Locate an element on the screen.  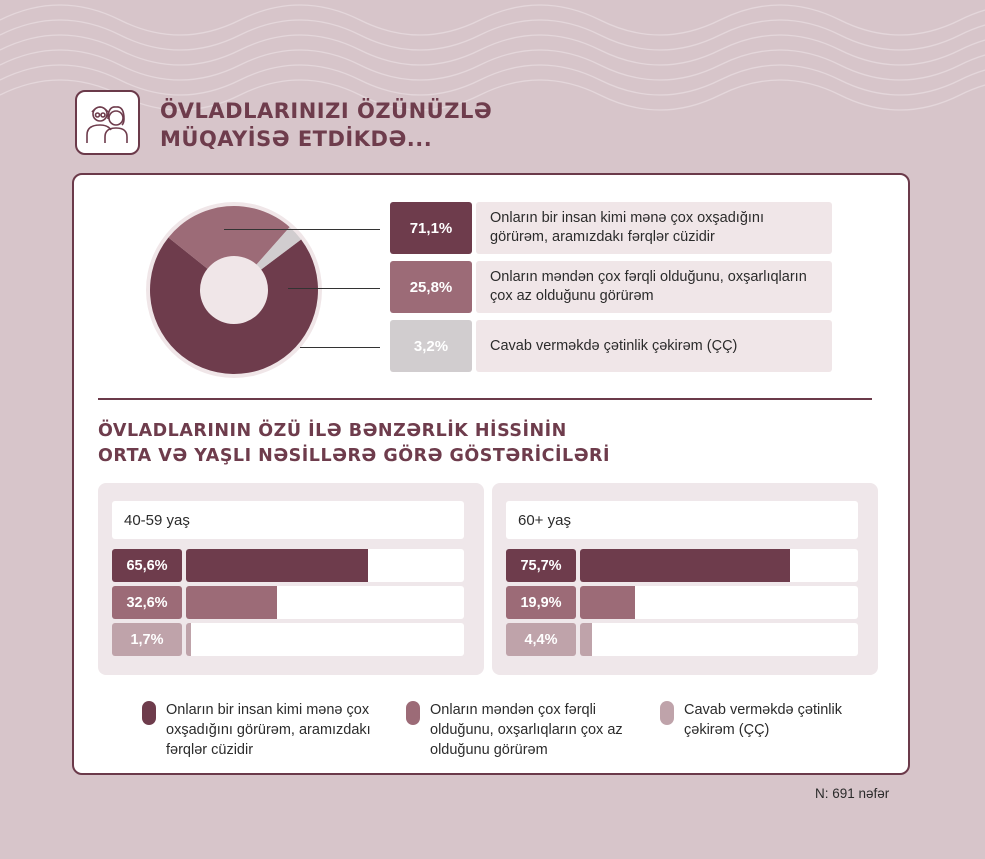
donut-slice-different is located at coordinates (229, 237).